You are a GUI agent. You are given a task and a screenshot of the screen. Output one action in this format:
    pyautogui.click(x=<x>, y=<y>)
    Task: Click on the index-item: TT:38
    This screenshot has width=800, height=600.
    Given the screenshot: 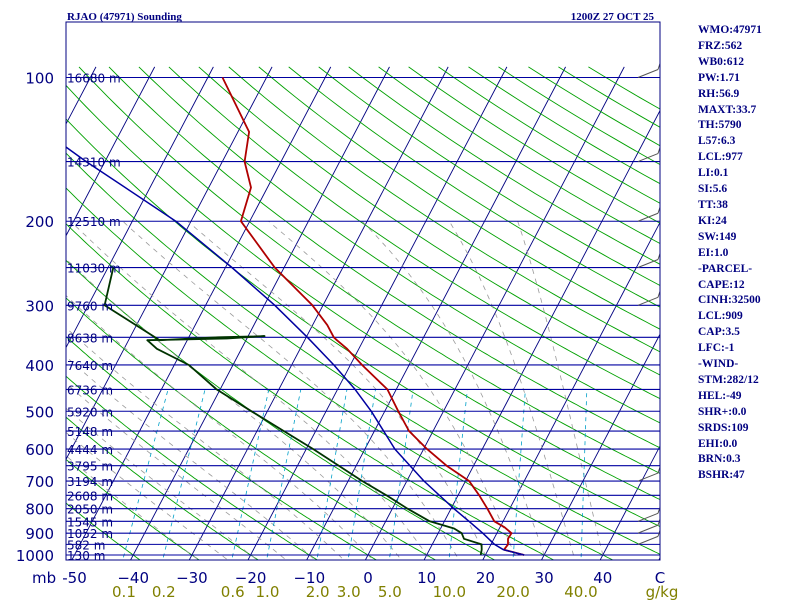 What is the action you would take?
    pyautogui.click(x=713, y=204)
    